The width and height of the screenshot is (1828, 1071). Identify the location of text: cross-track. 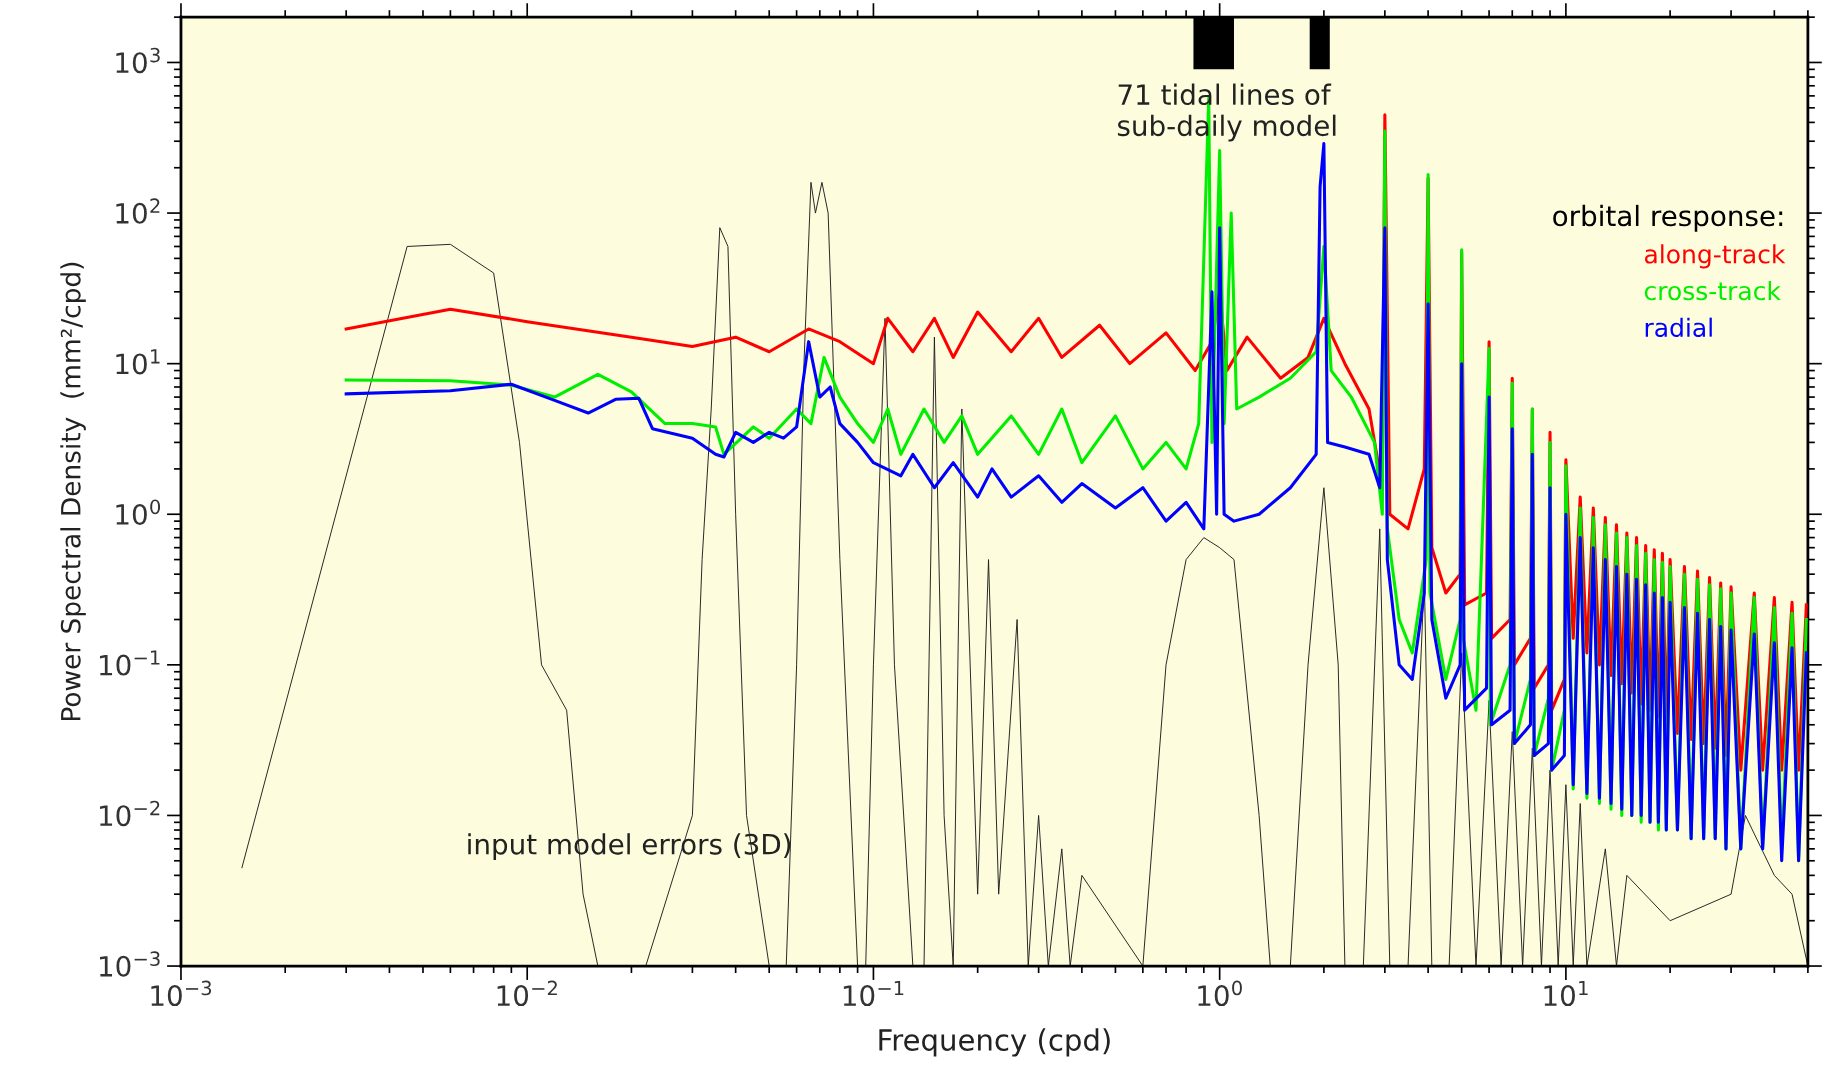
(1712, 290).